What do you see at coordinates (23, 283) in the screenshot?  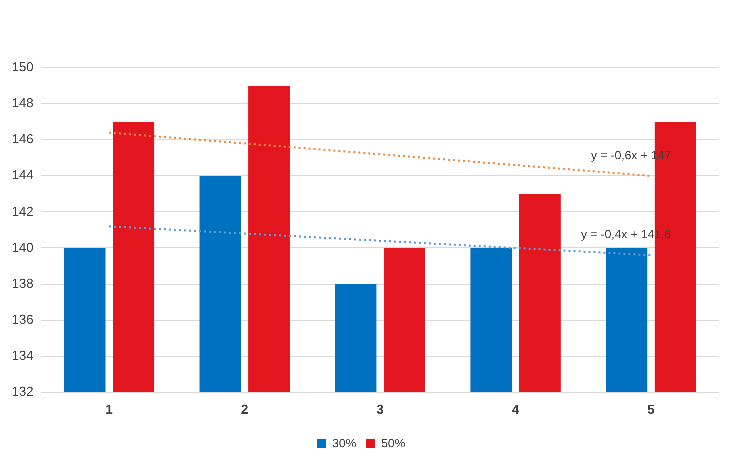 I see `y-tick-label: 138` at bounding box center [23, 283].